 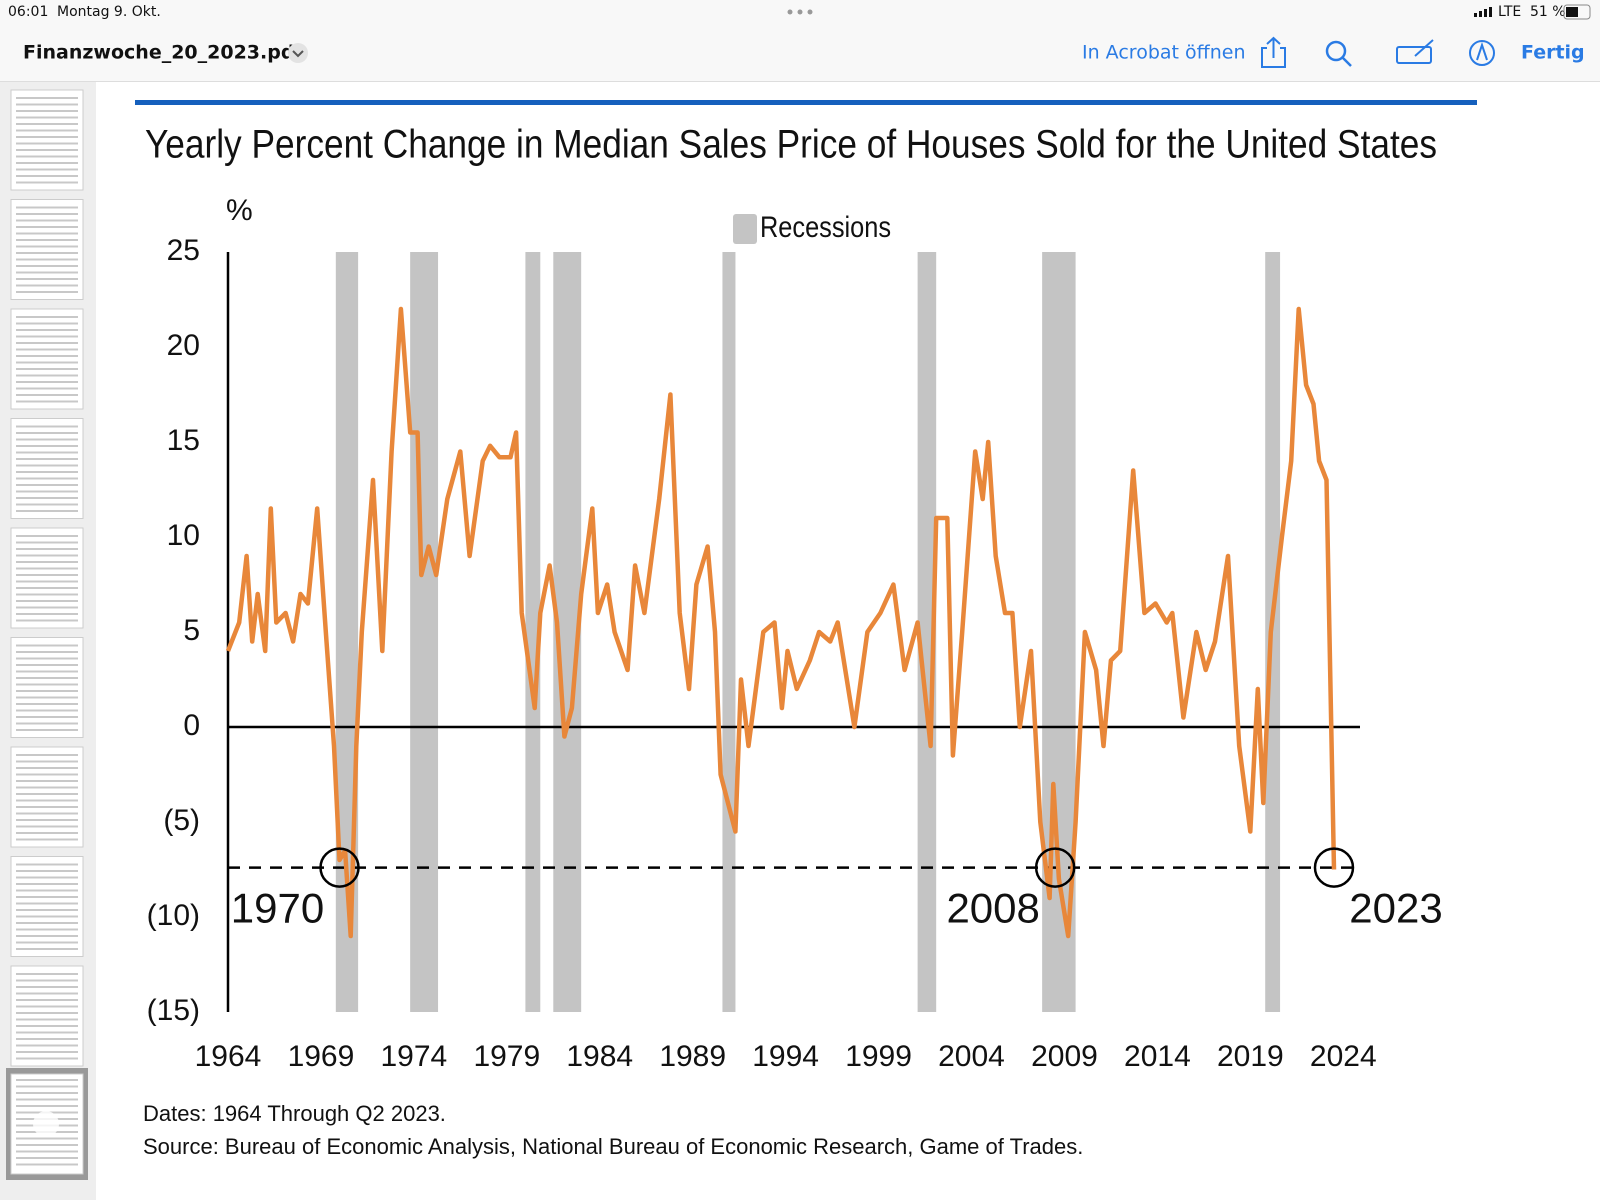 I want to click on share-button, so click(x=1273, y=52).